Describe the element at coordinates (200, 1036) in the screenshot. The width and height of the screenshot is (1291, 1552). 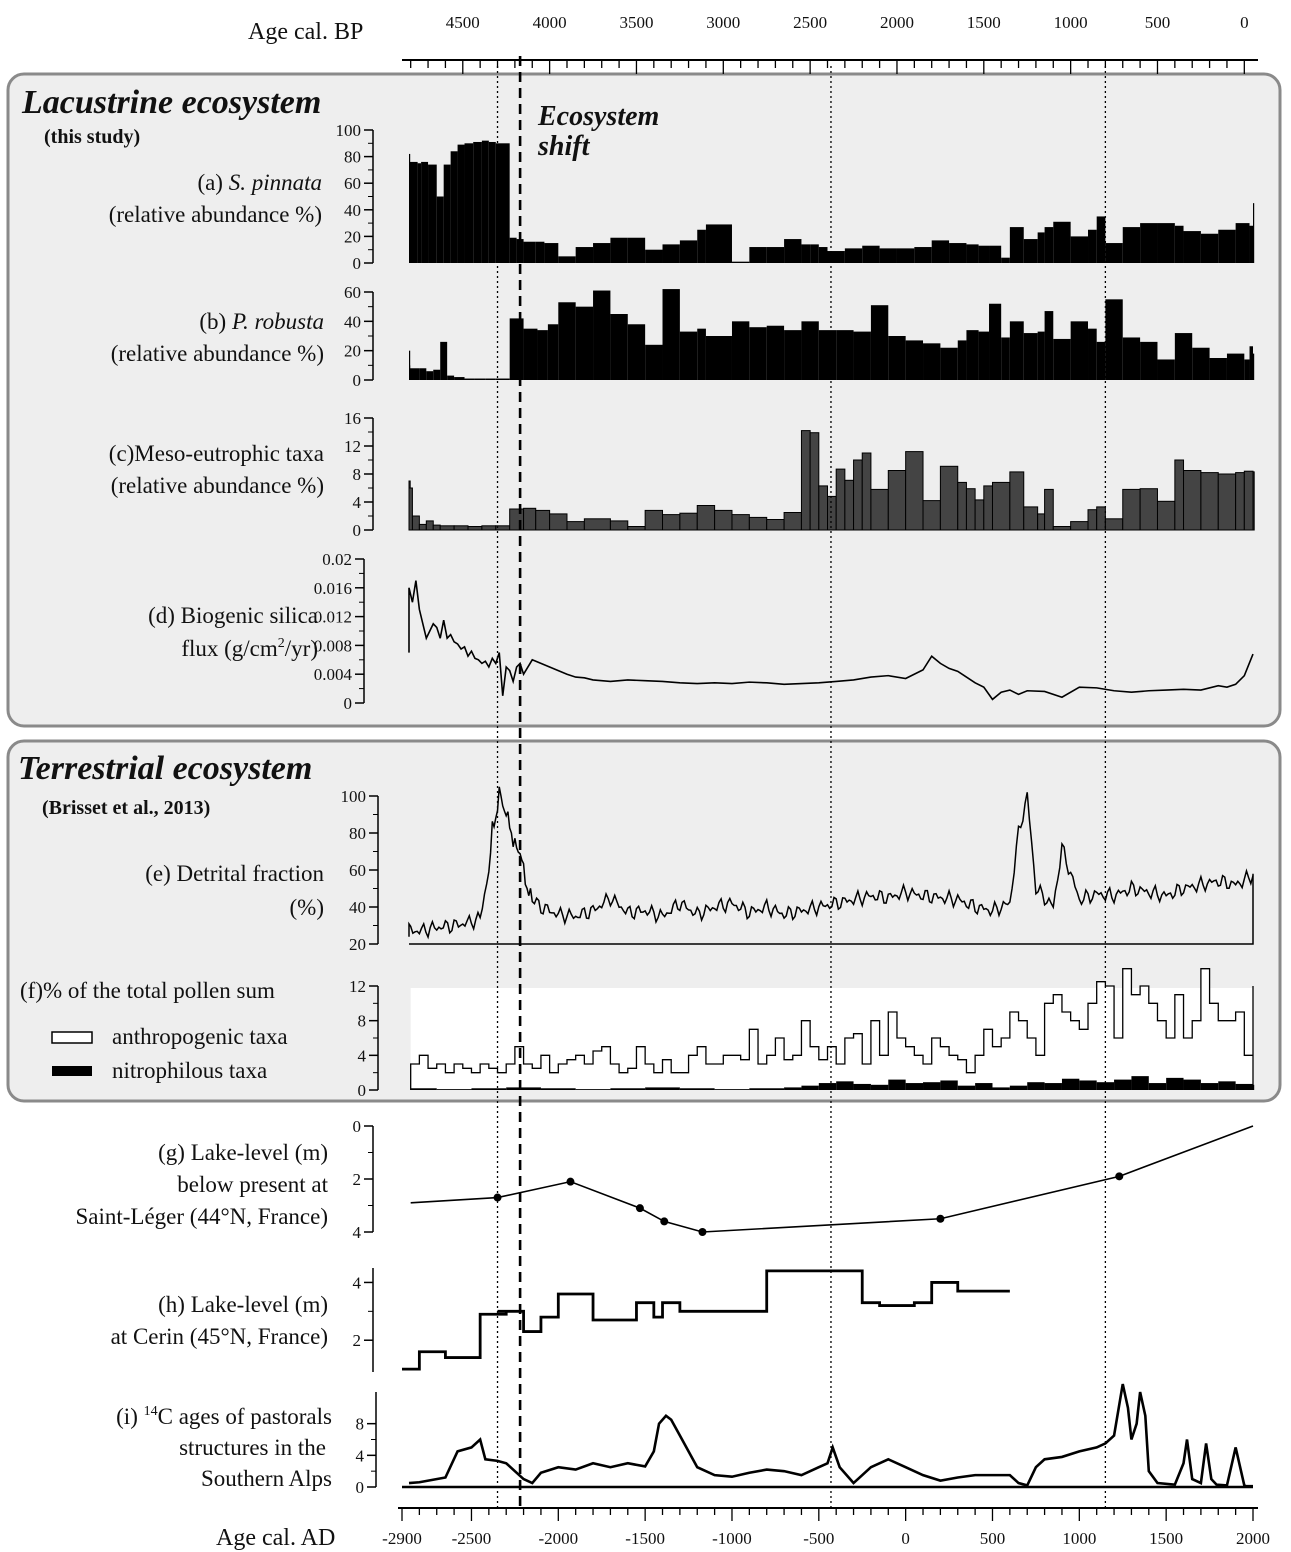
I see `legend-anthropogenic: anthropogenic taxa` at that location.